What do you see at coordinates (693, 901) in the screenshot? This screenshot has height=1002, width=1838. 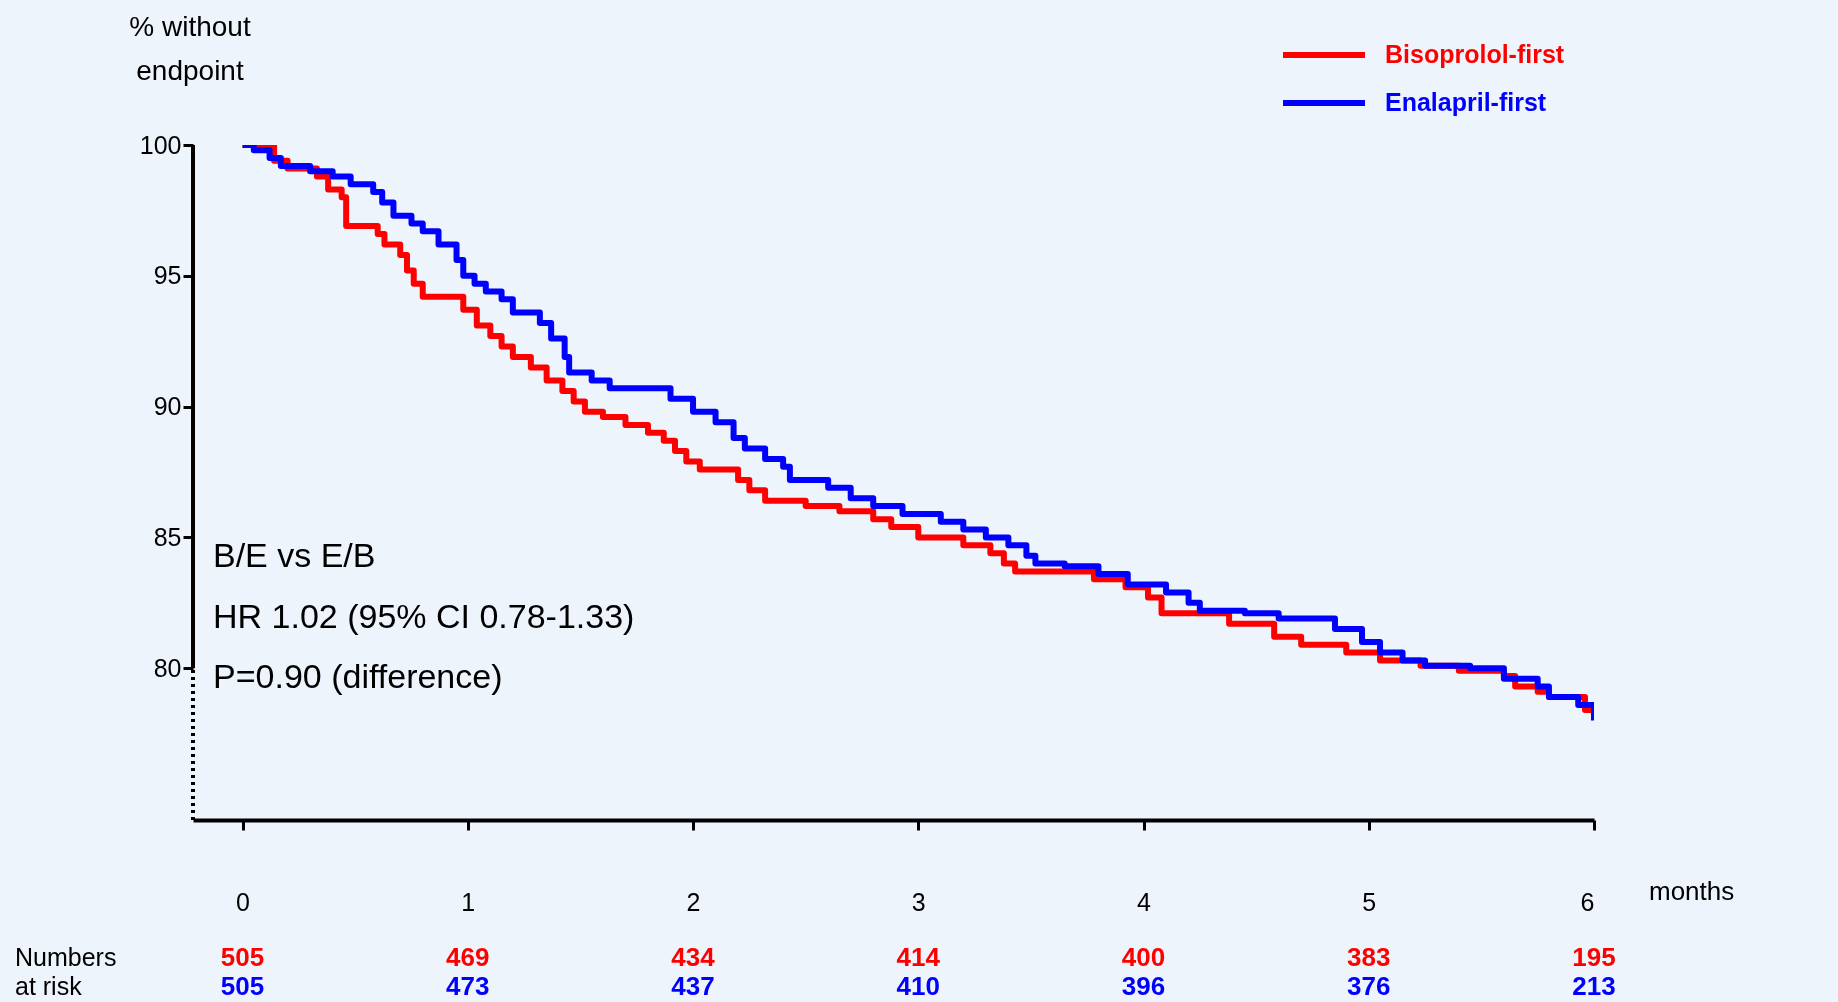 I see `x-tick-label: 2` at bounding box center [693, 901].